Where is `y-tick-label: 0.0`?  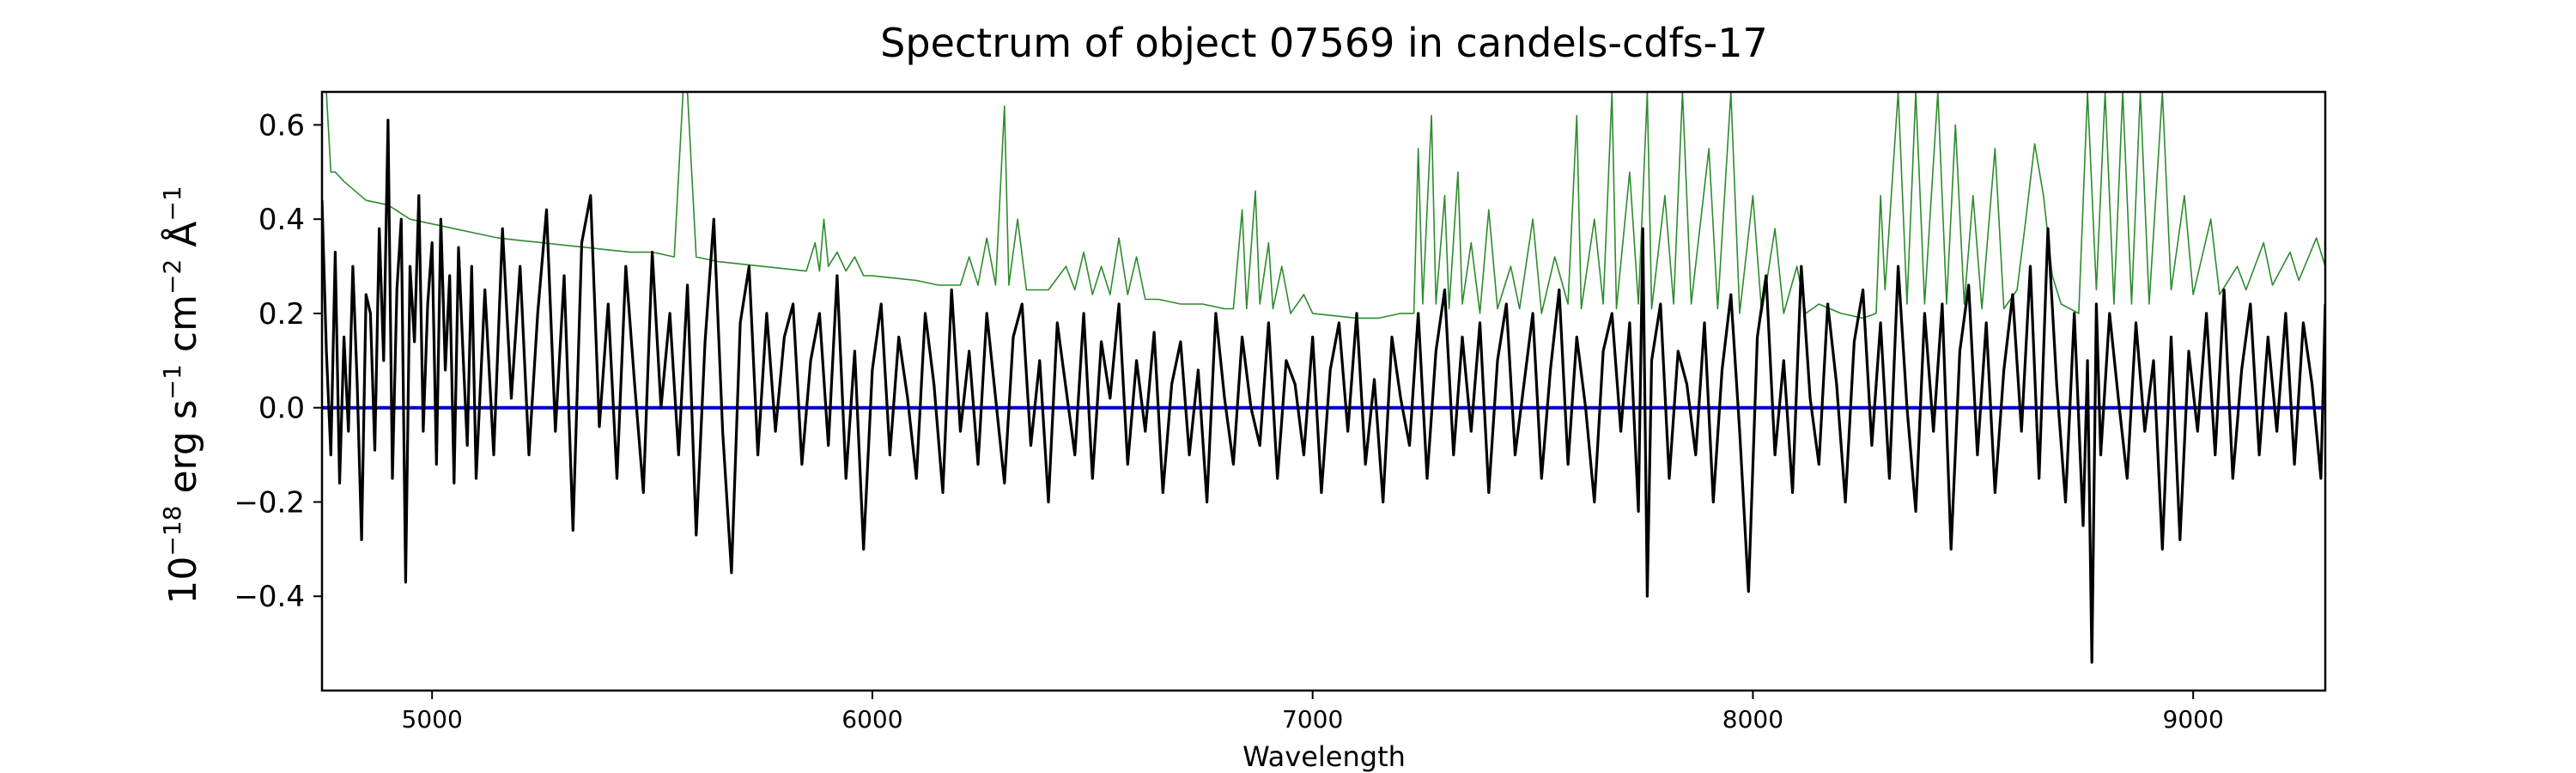 y-tick-label: 0.0 is located at coordinates (281, 409).